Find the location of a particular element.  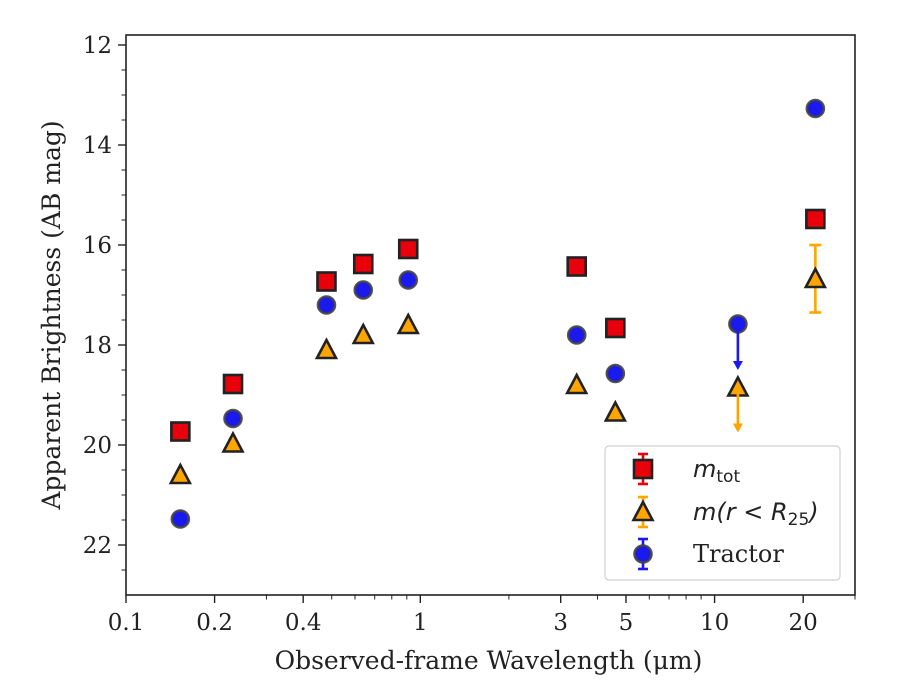

x-tick-label: 5 is located at coordinates (626, 623).